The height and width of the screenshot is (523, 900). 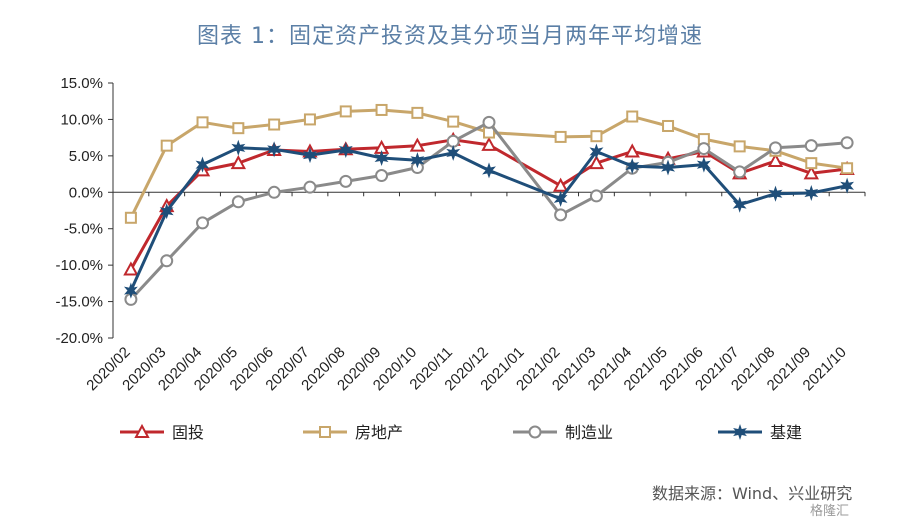 What do you see at coordinates (79, 302) in the screenshot?
I see `y-tick-label: -15.0%` at bounding box center [79, 302].